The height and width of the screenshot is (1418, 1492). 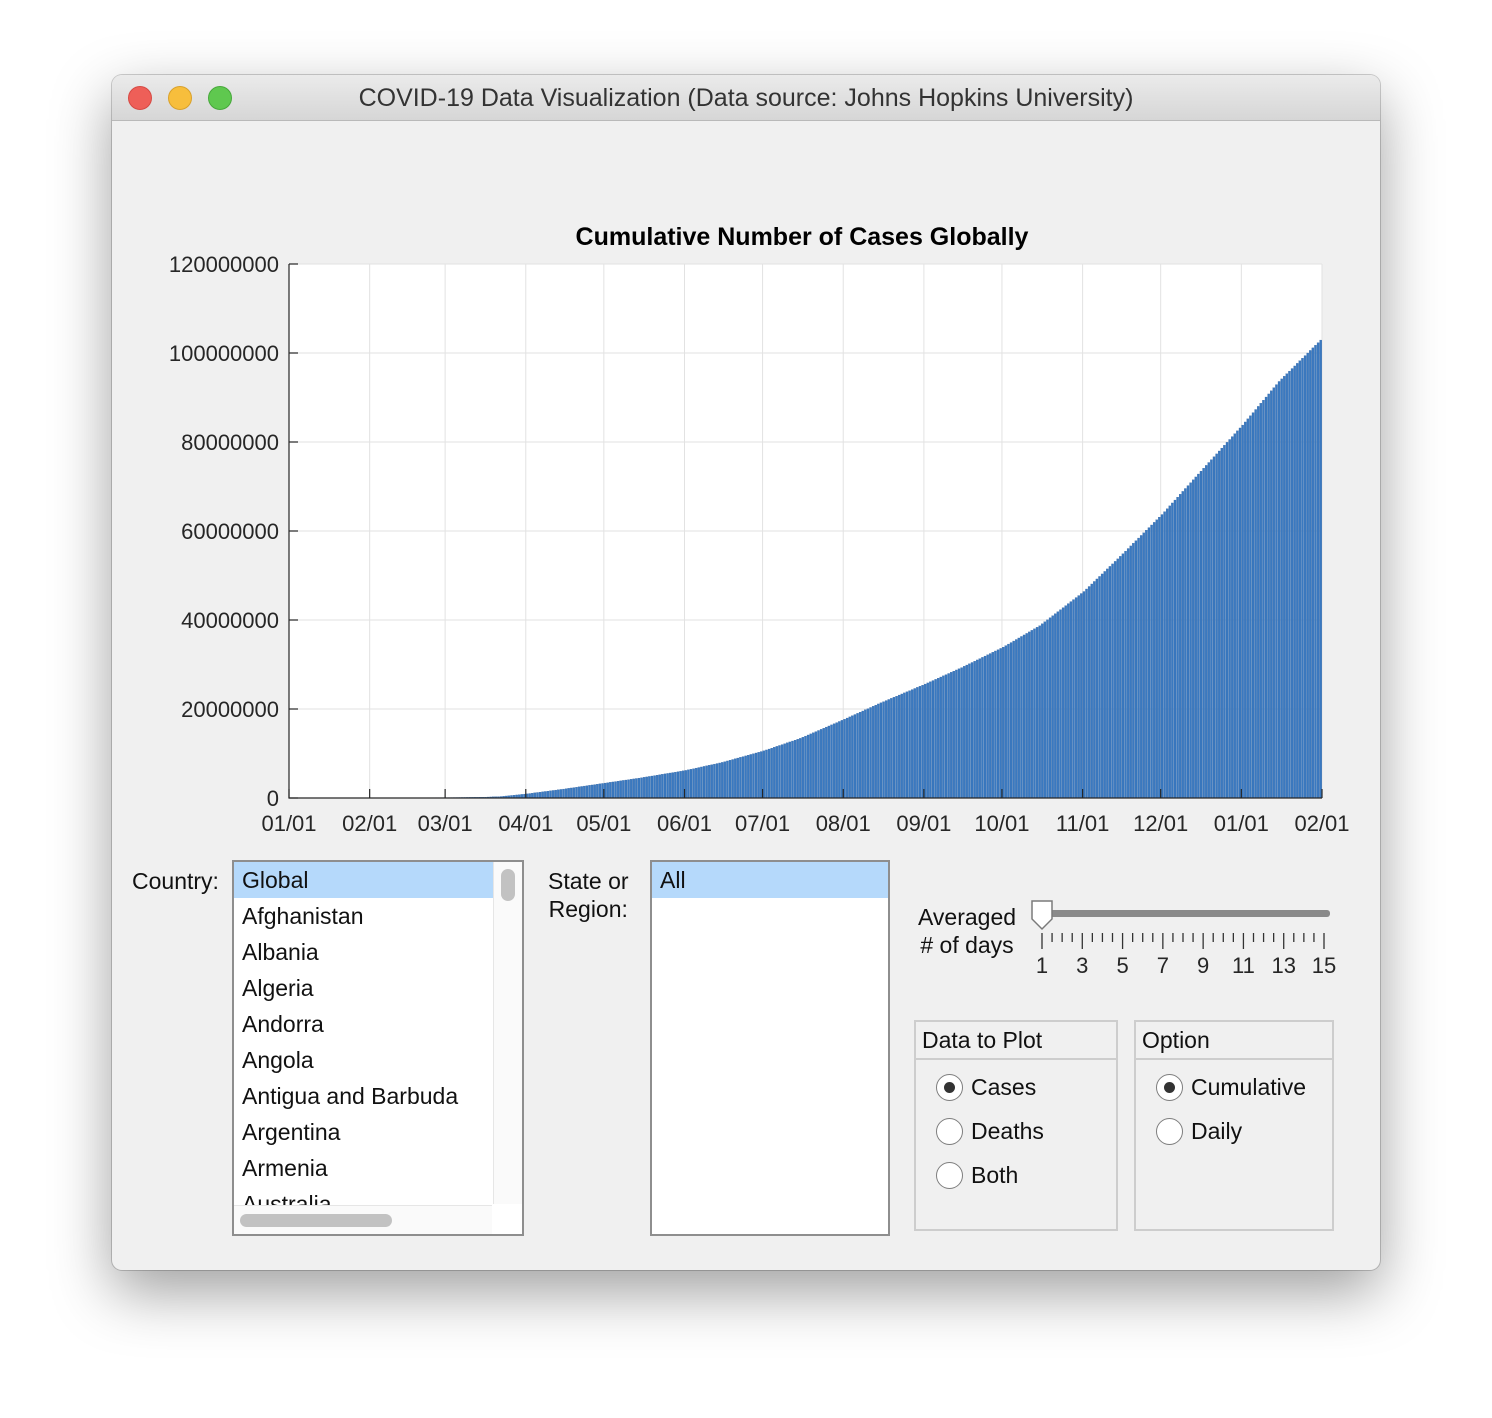 What do you see at coordinates (378, 880) in the screenshot?
I see `country-list-item: Global` at bounding box center [378, 880].